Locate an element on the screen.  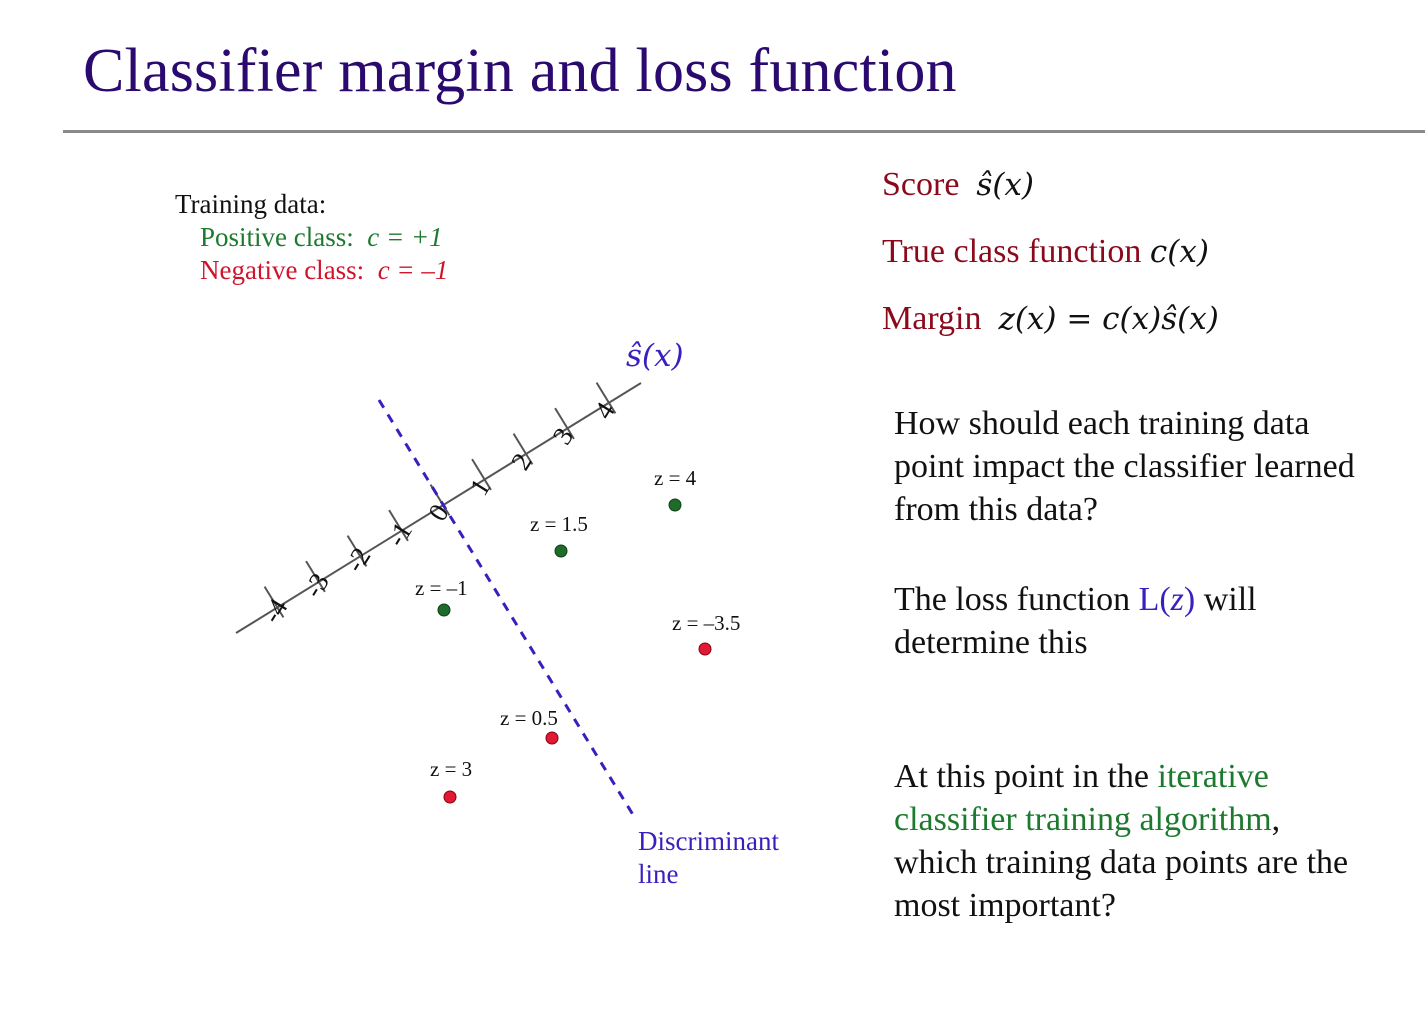
loss-close: ) is located at coordinates (1189, 599).